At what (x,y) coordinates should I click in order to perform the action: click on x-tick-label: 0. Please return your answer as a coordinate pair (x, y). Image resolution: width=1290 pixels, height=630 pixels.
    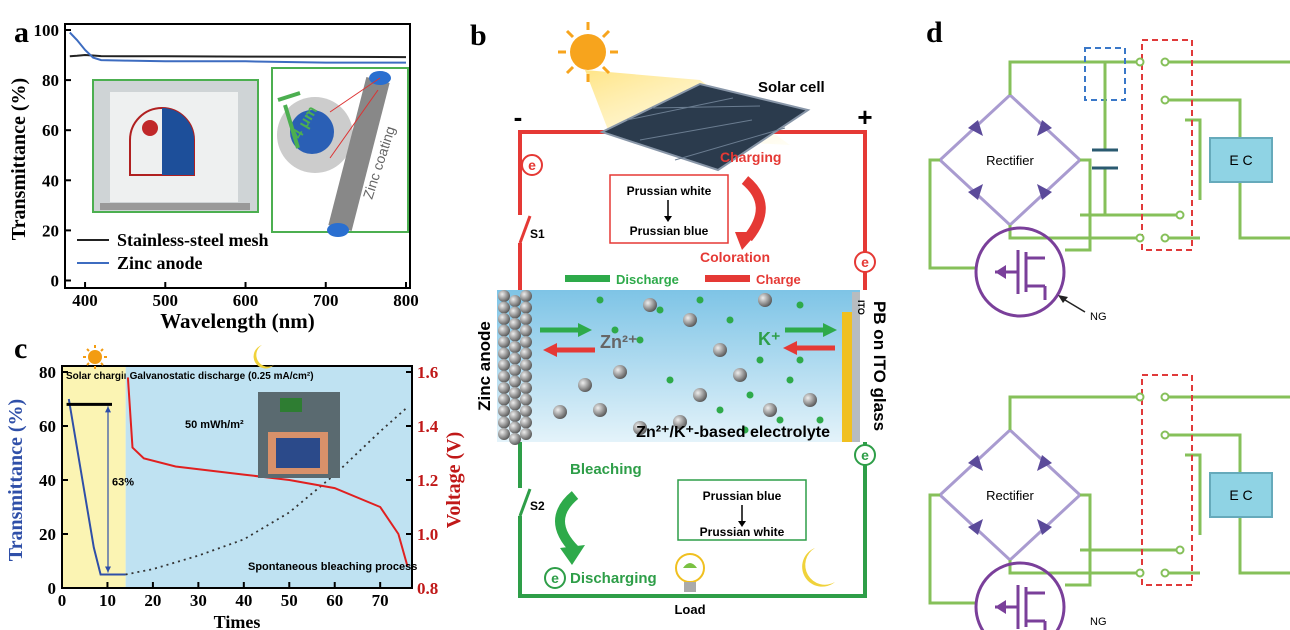
    Looking at the image, I should click on (62, 600).